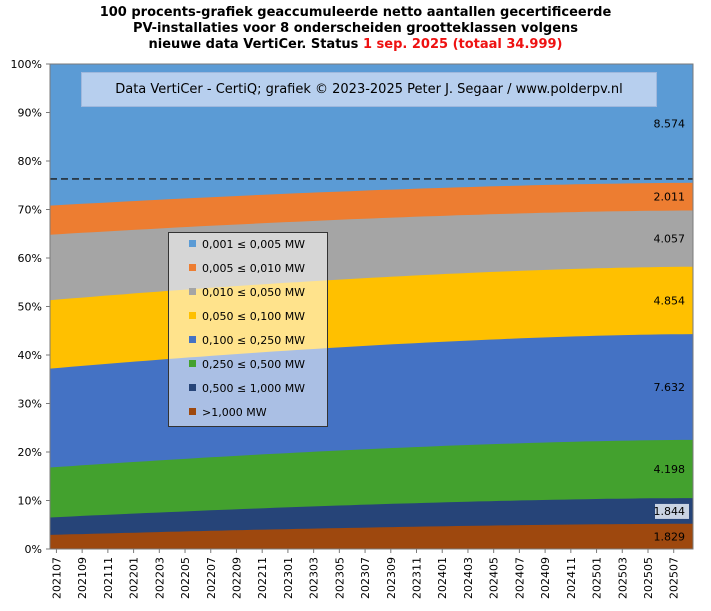 This screenshot has height=611, width=711. I want to click on x-tick-label: 202301, so click(288, 578).